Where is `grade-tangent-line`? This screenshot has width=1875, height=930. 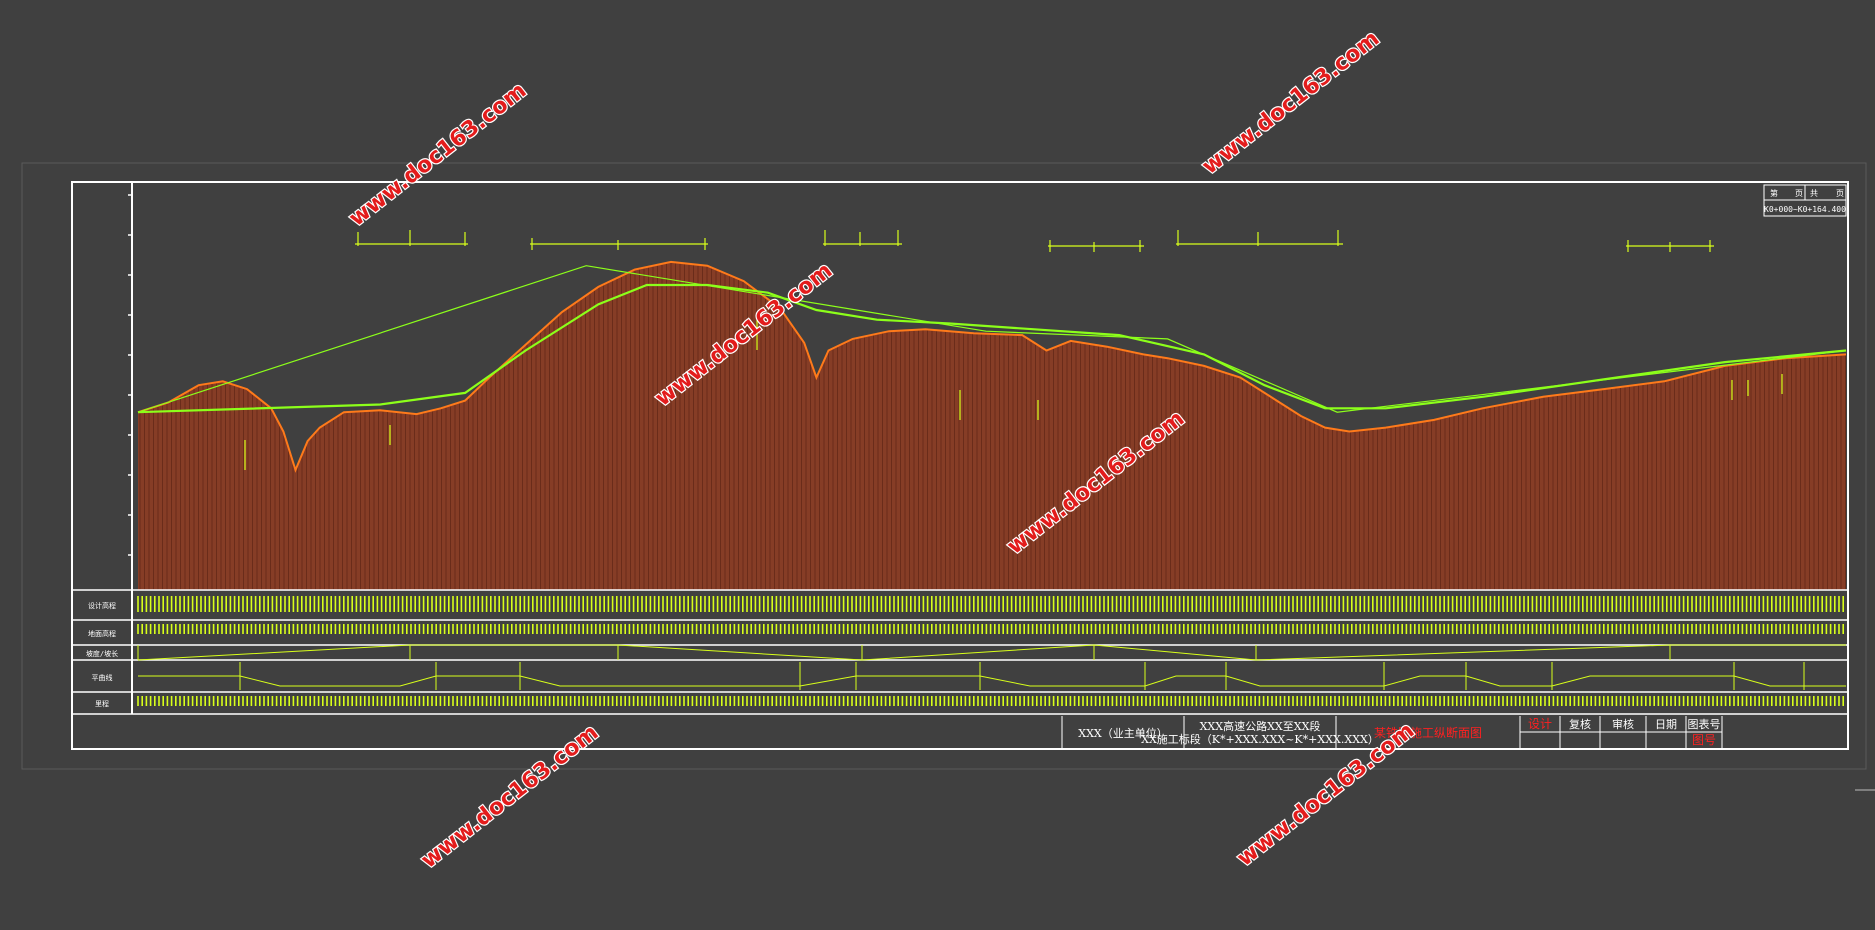 grade-tangent-line is located at coordinates (992, 339).